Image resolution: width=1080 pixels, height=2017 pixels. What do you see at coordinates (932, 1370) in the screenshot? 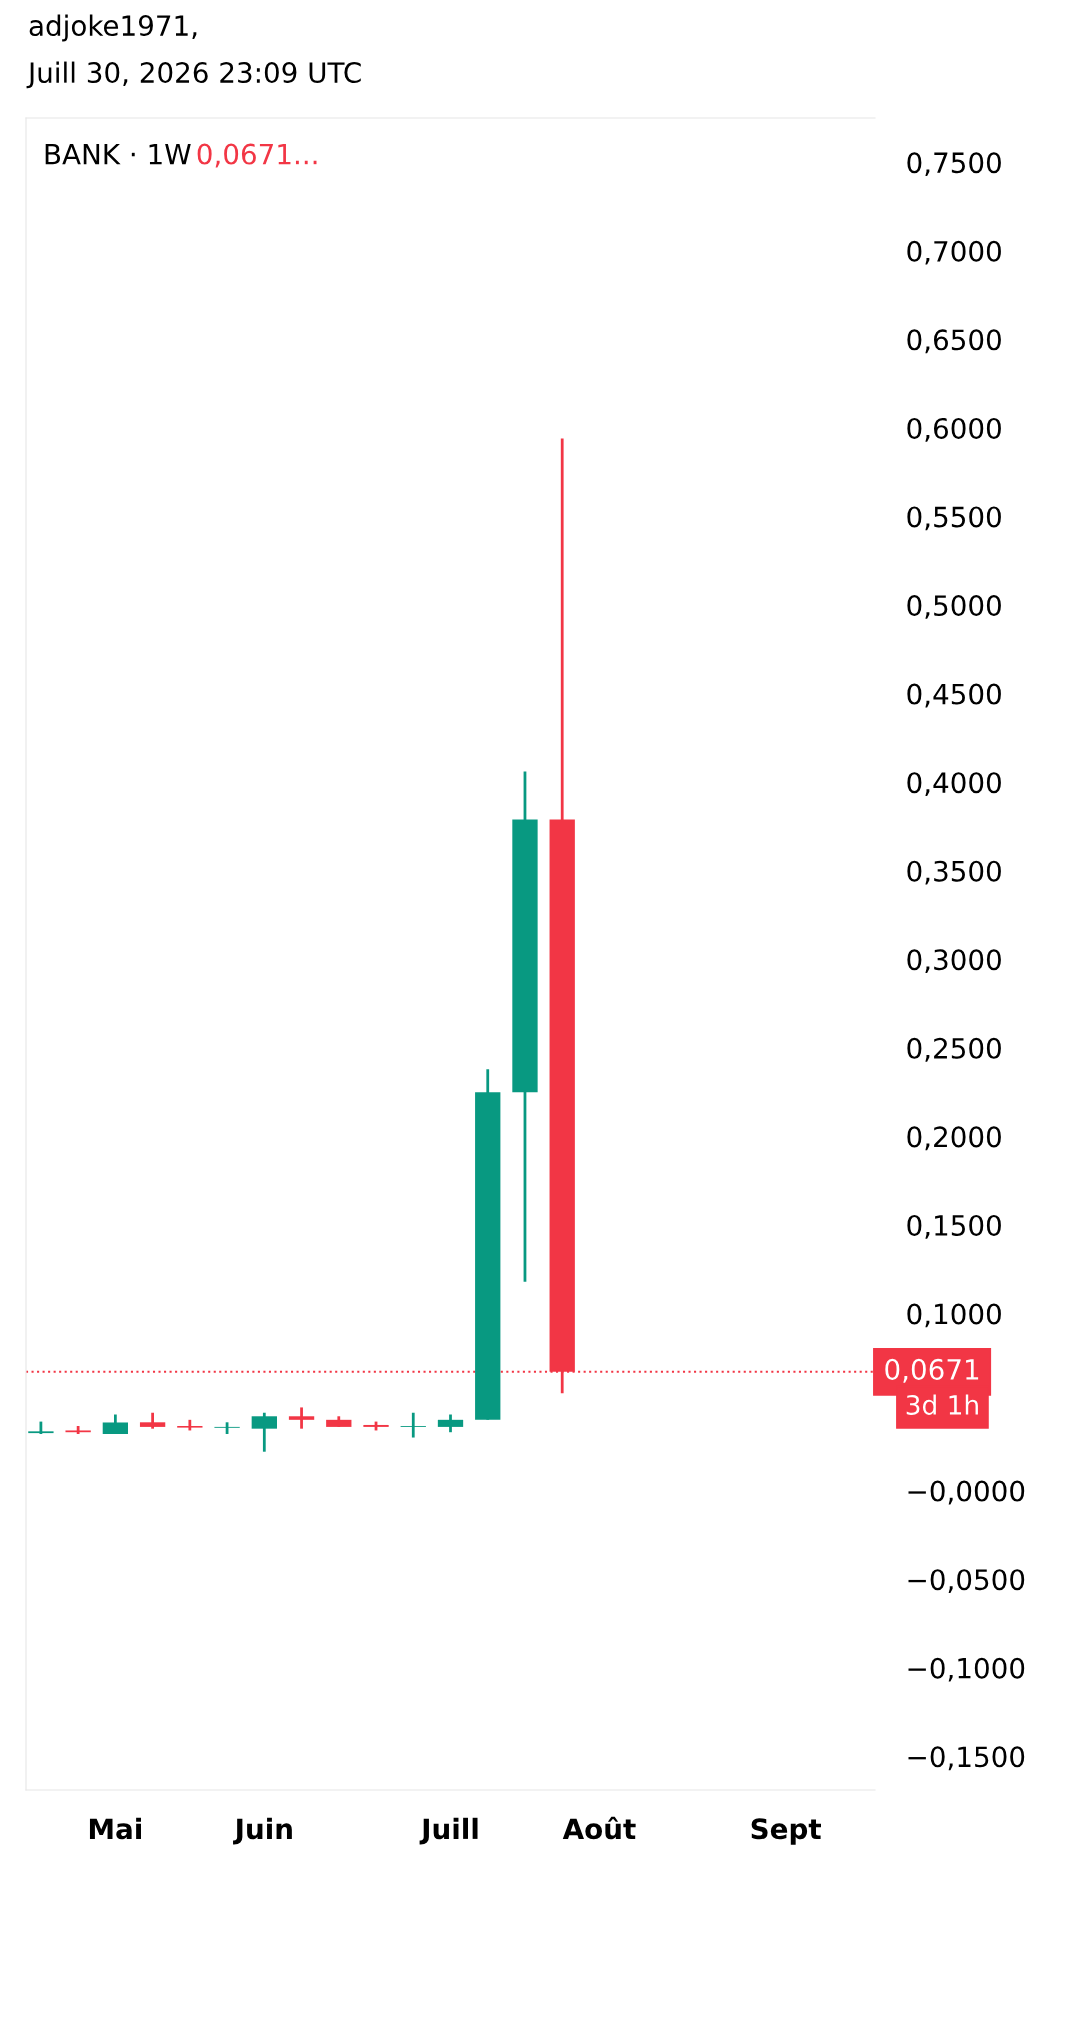
I see `ref-line-label: 0,0671` at bounding box center [932, 1370].